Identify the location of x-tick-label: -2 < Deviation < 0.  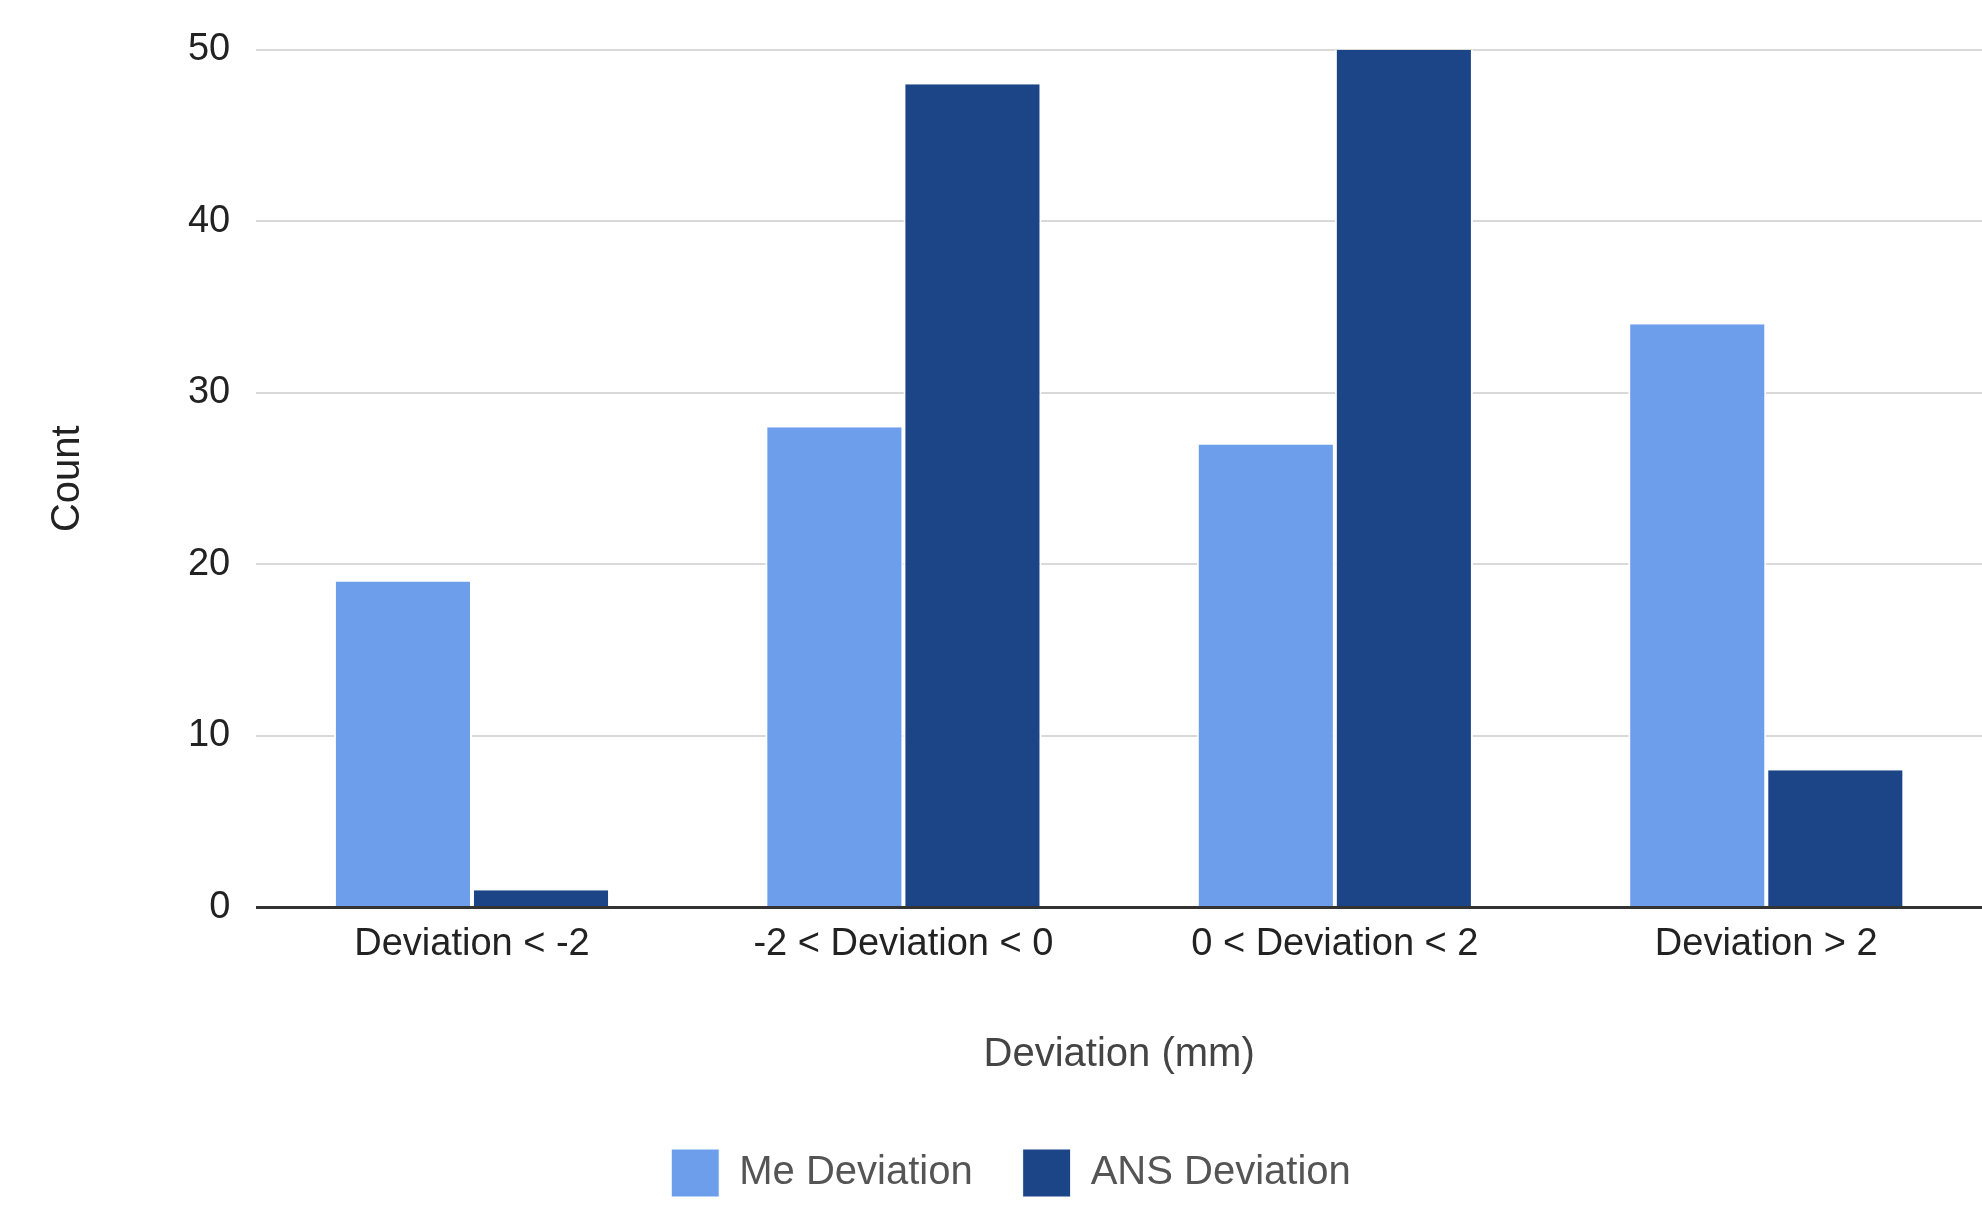
(903, 941).